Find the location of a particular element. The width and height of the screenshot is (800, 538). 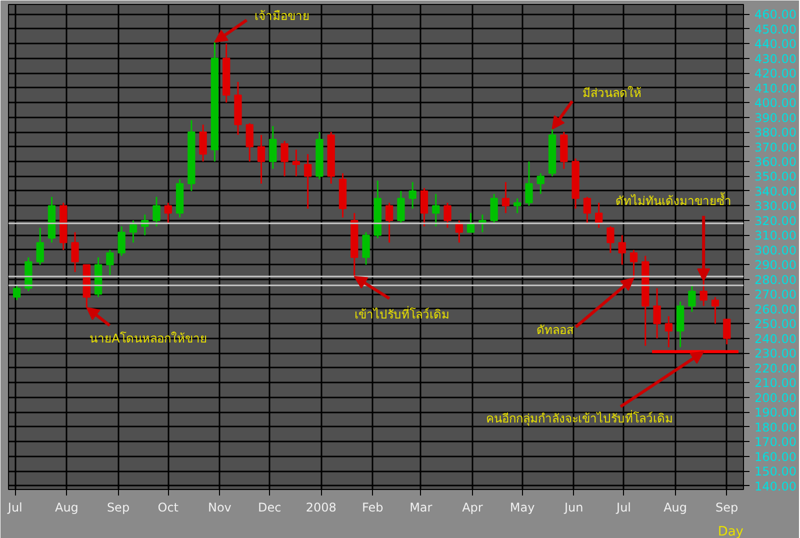

y-tick-label: 360.00 is located at coordinates (775, 162).